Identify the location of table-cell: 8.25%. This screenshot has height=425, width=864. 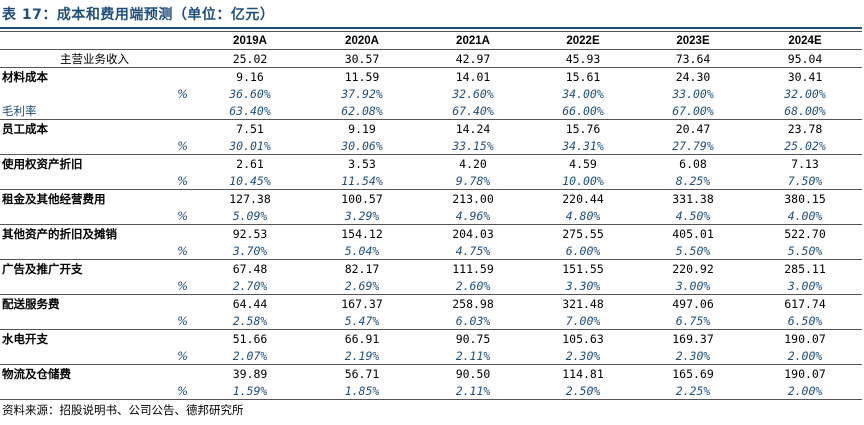
(693, 180).